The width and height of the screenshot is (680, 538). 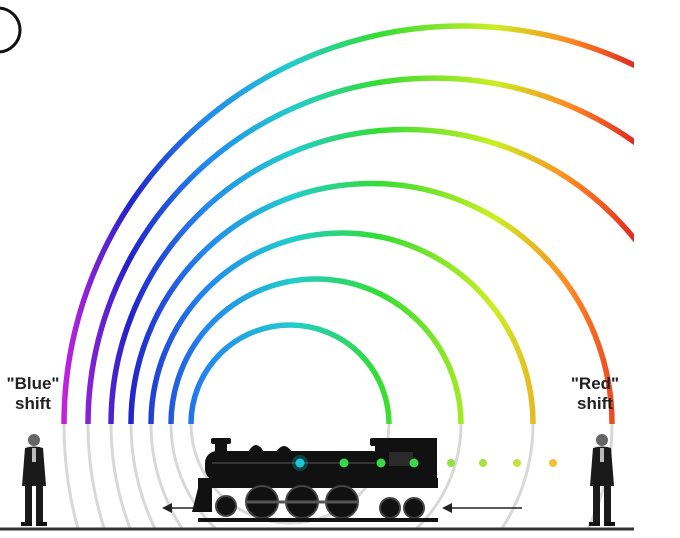 I want to click on blue-shift-label: "Blue" shift, so click(x=33, y=394).